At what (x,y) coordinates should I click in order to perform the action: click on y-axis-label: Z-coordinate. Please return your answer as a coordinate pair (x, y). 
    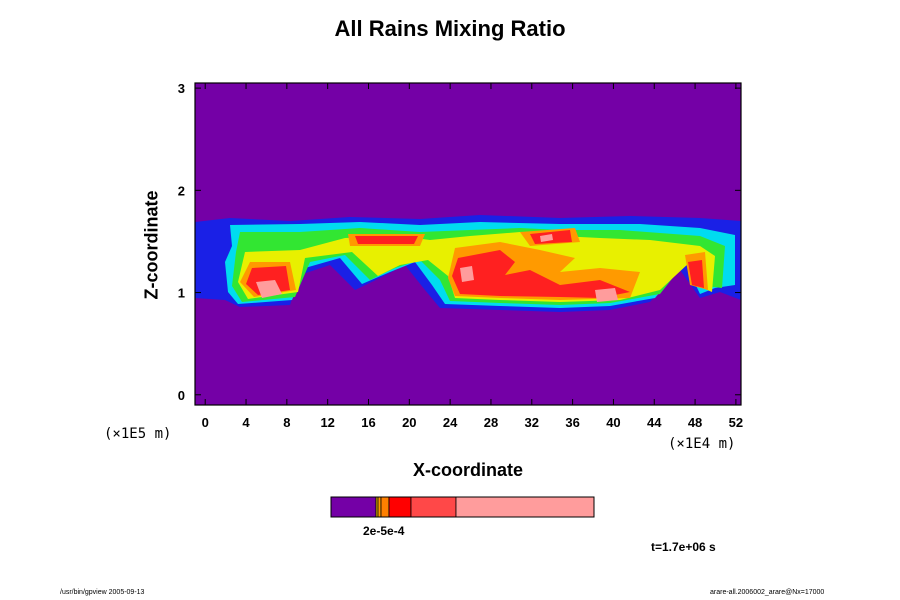
    Looking at the image, I should click on (151, 245).